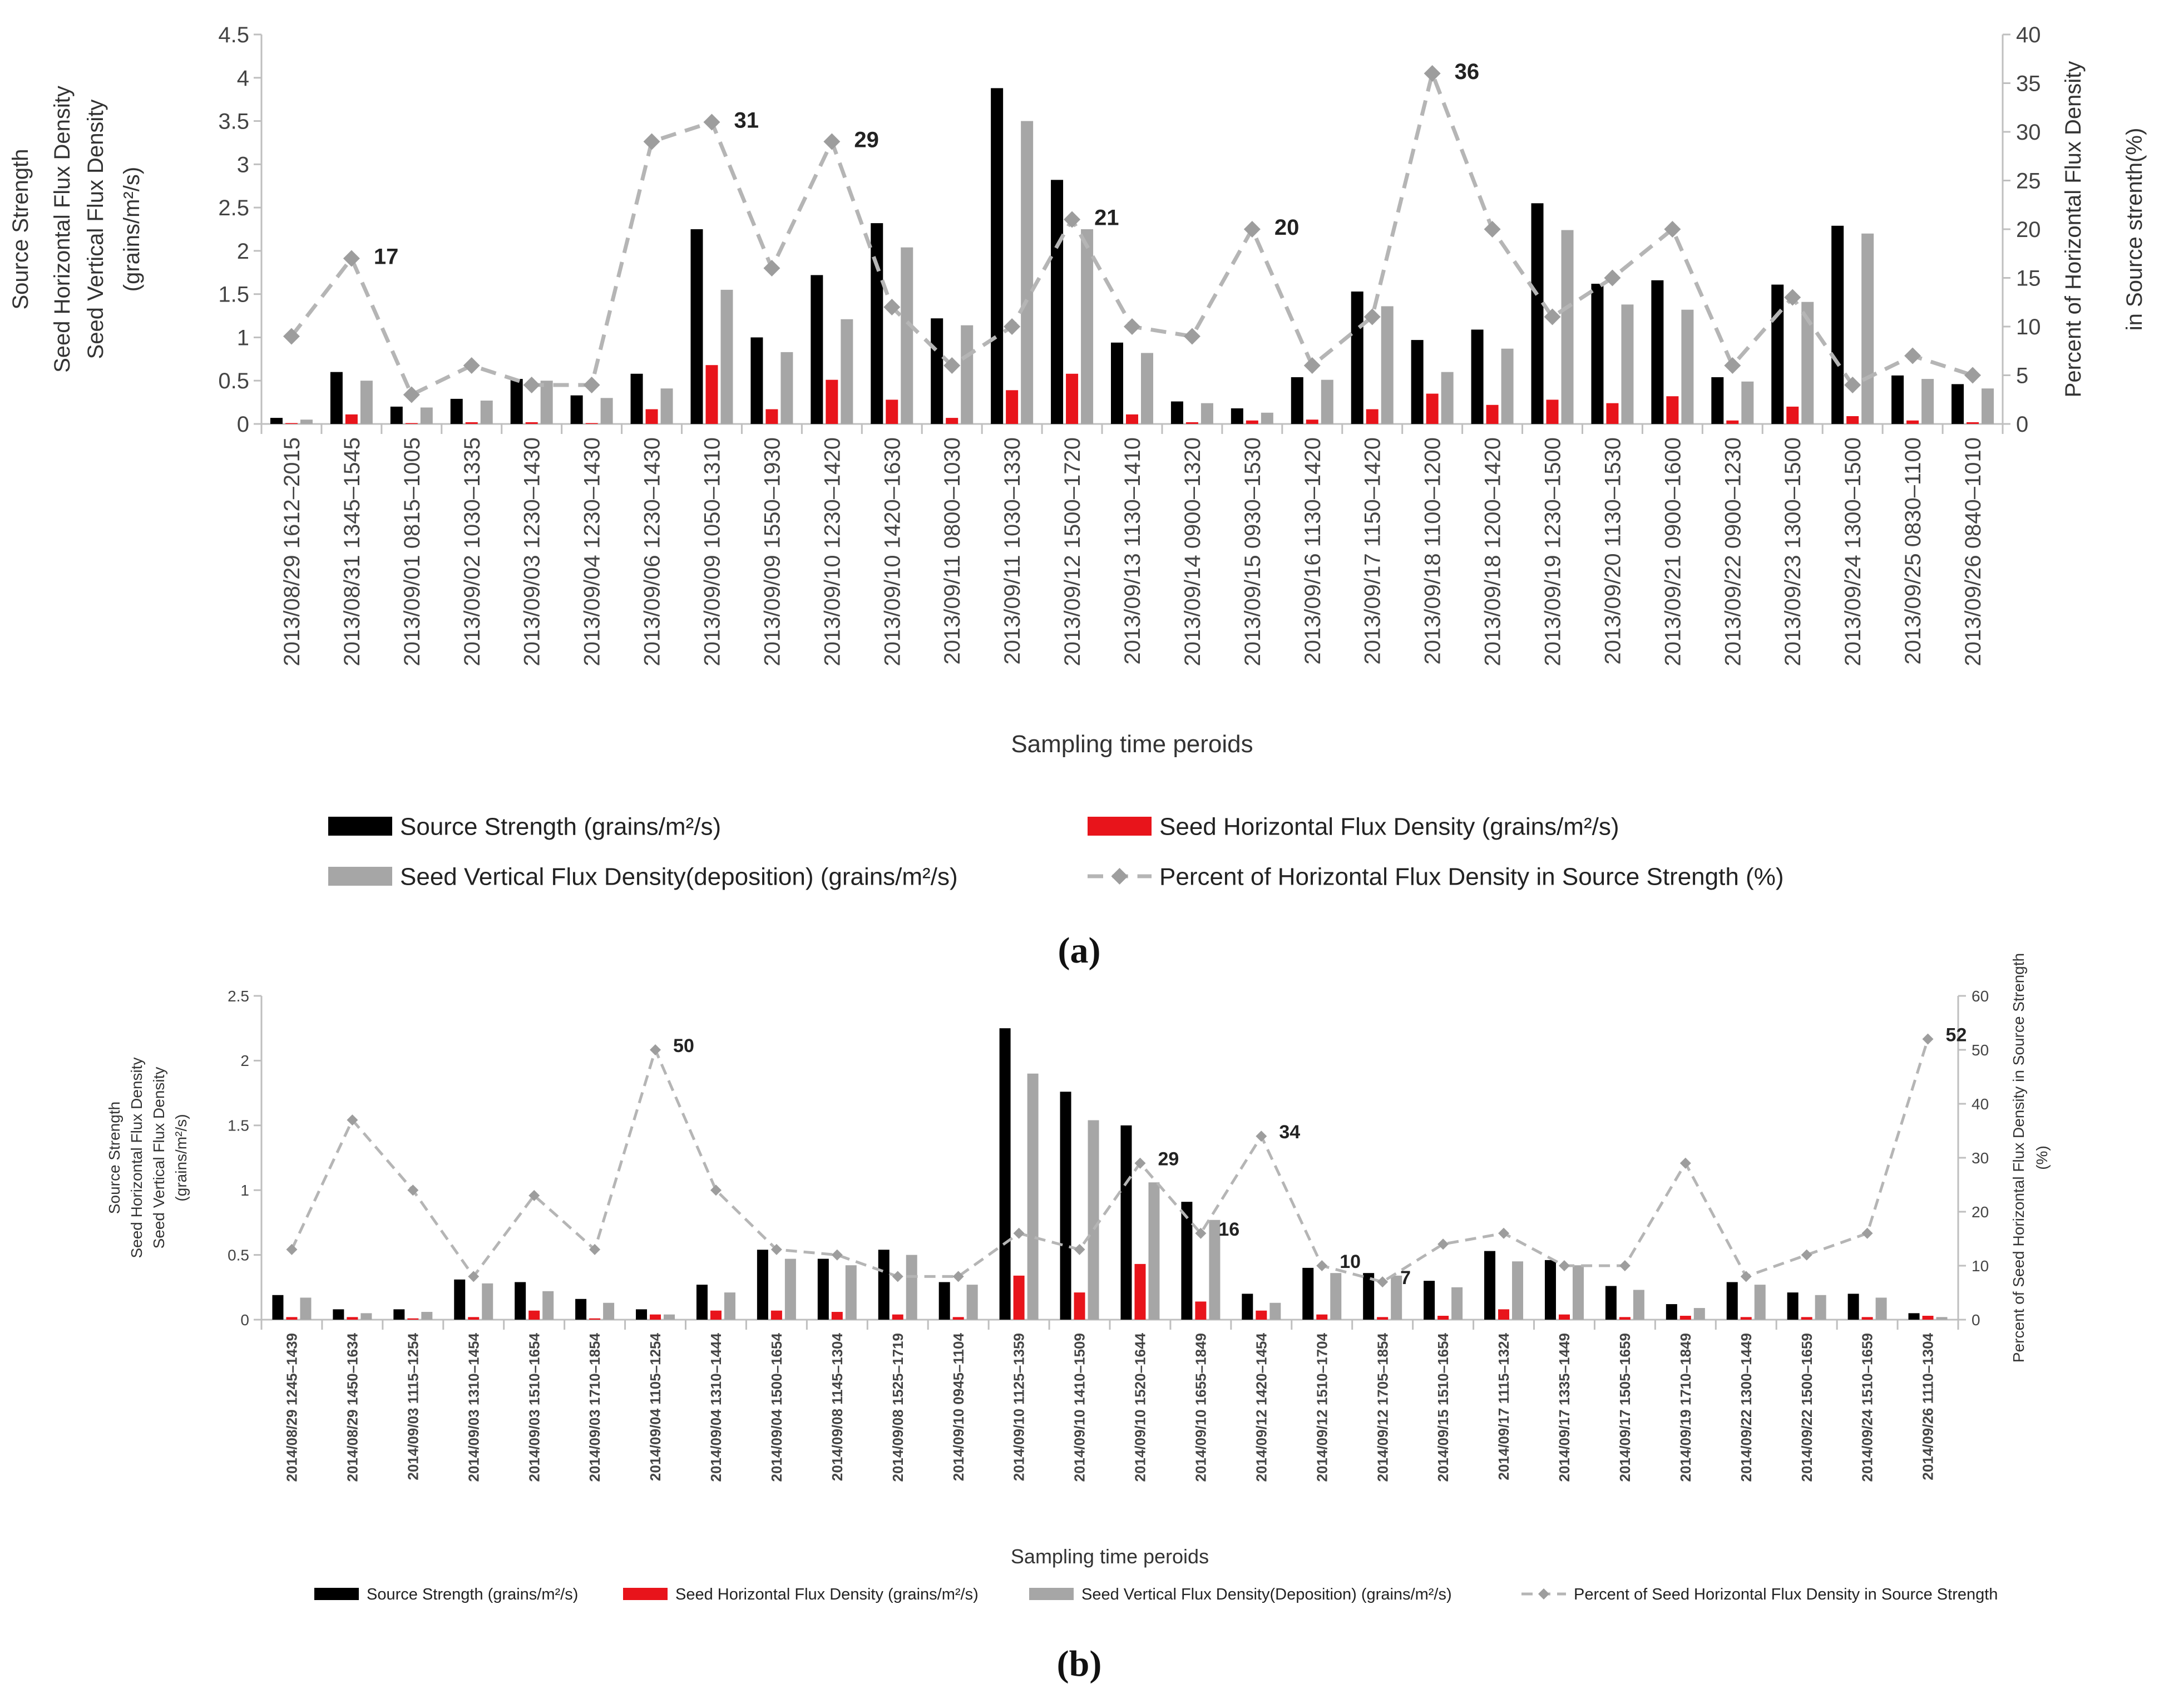 The width and height of the screenshot is (2159, 1708). What do you see at coordinates (2029, 132) in the screenshot?
I see `y2-tick-label: 30` at bounding box center [2029, 132].